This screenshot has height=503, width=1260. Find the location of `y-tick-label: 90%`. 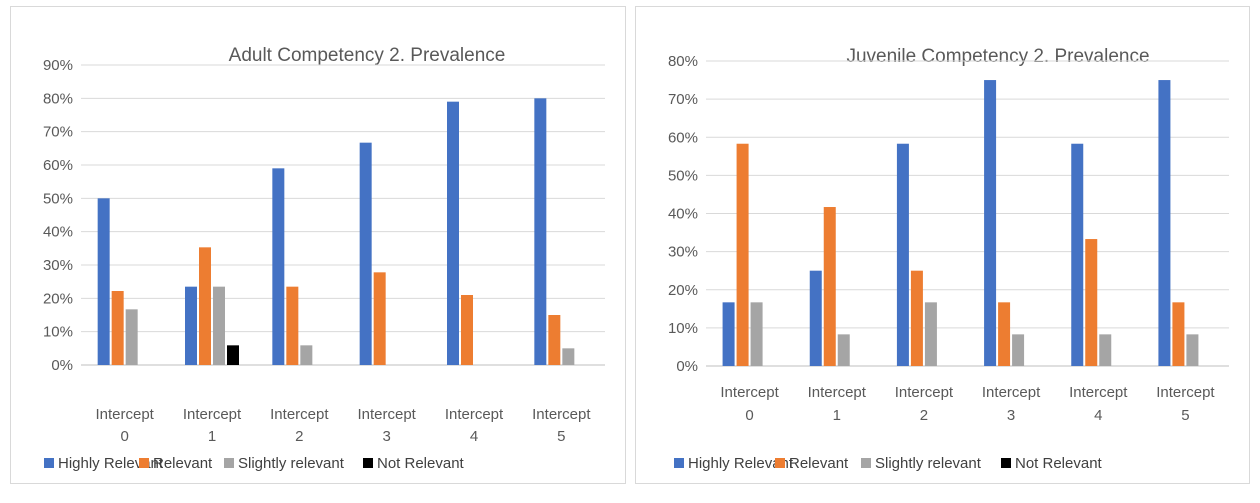

y-tick-label: 90% is located at coordinates (58, 65).